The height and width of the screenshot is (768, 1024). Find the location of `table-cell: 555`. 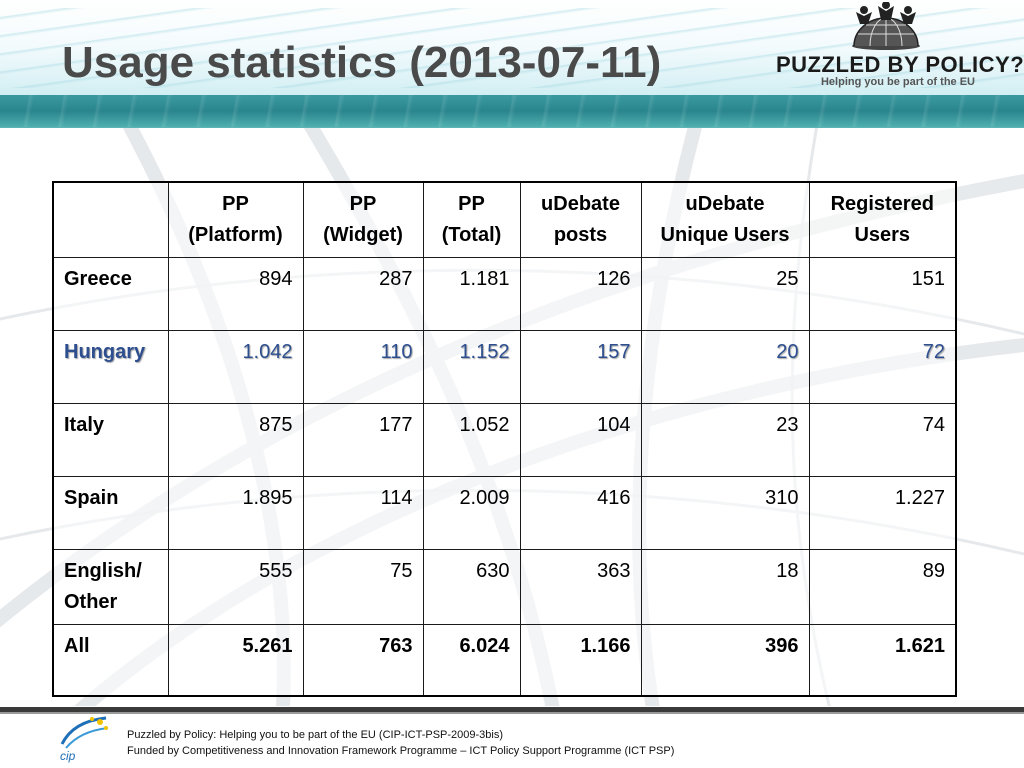

table-cell: 555 is located at coordinates (235, 587).